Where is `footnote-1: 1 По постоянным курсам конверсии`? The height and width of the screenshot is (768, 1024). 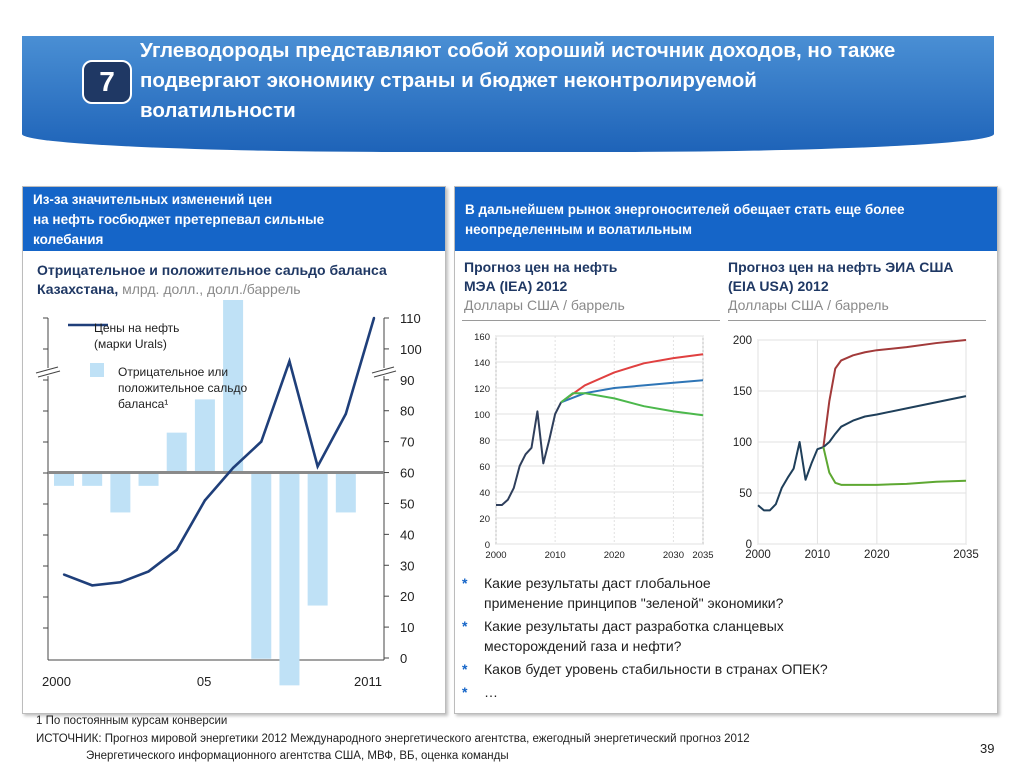
footnote-1: 1 По постоянным курсам конверсии is located at coordinates (132, 721).